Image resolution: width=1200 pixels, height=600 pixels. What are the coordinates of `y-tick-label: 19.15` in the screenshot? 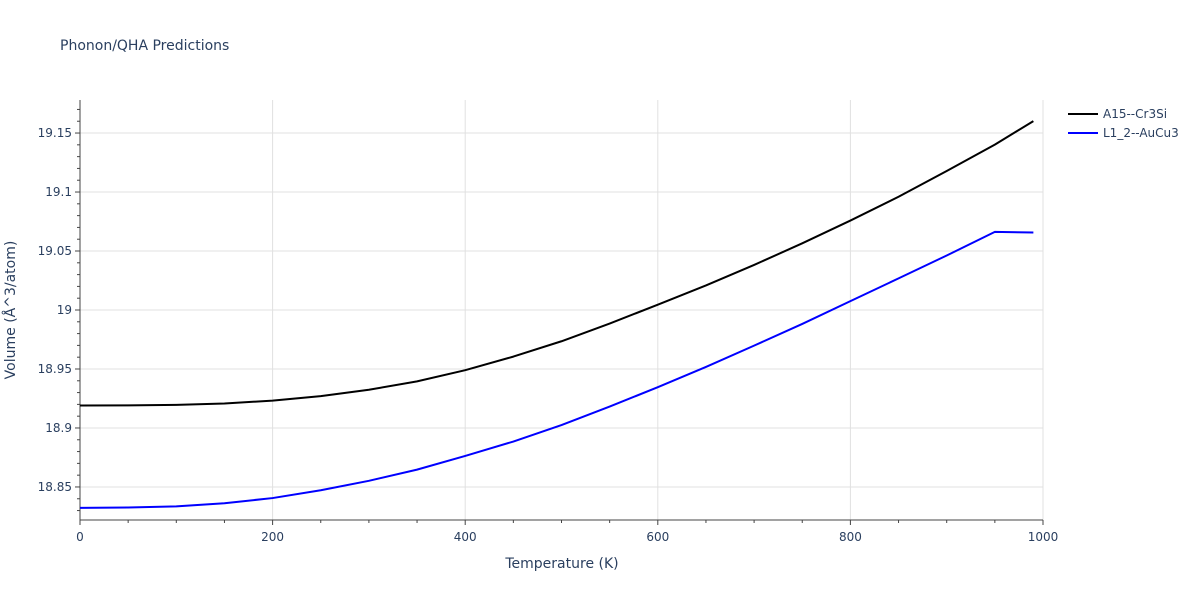 It's located at (55, 133).